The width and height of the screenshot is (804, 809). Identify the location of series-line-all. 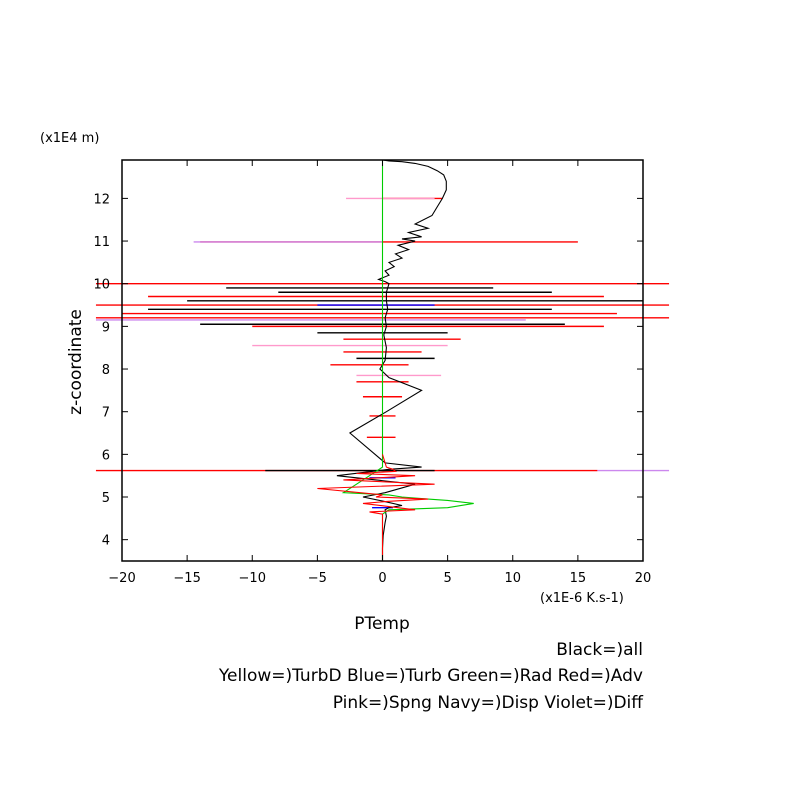
(391, 360).